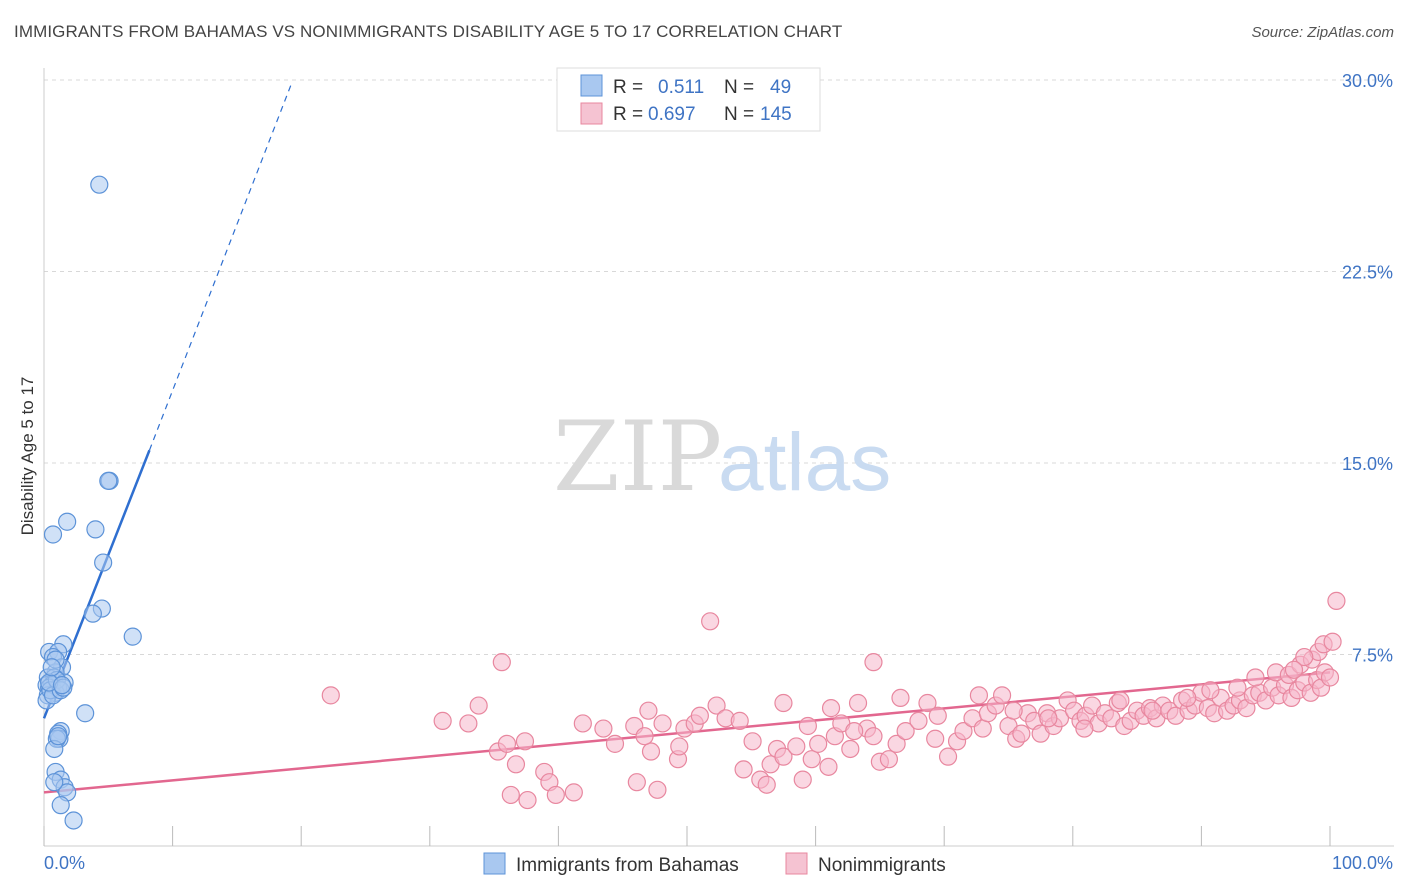 The width and height of the screenshot is (1406, 892). What do you see at coordinates (739, 114) in the screenshot?
I see `stats-legend-pink-n-label: N =` at bounding box center [739, 114].